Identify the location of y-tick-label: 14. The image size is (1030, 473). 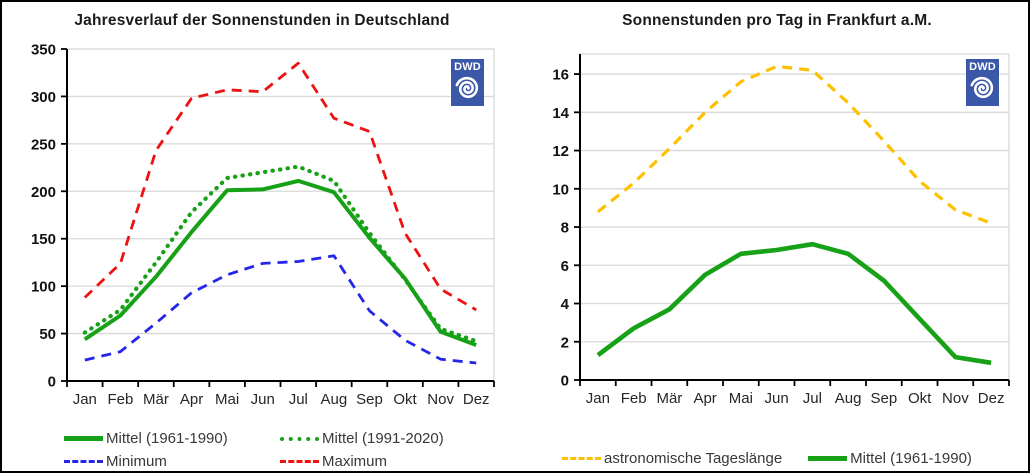
(560, 113).